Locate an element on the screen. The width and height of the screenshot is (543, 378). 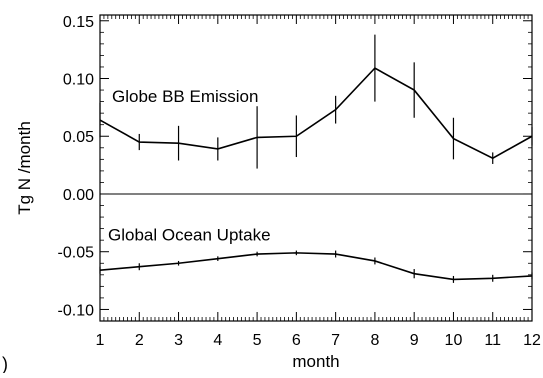
series-line is located at coordinates (316, 266).